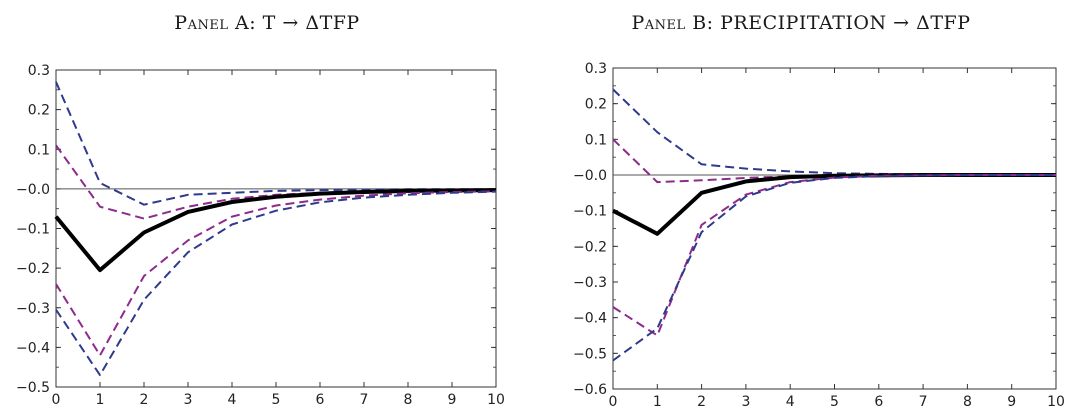  I want to click on y-tick-label: −0.6, so click(590, 390).